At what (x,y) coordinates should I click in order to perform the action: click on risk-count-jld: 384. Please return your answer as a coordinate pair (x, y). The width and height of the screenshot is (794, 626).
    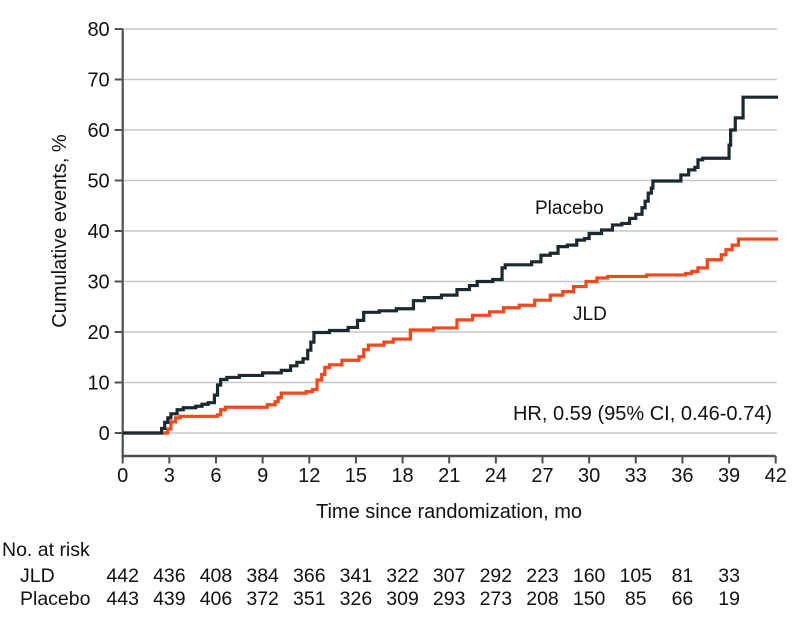
    Looking at the image, I should click on (262, 576).